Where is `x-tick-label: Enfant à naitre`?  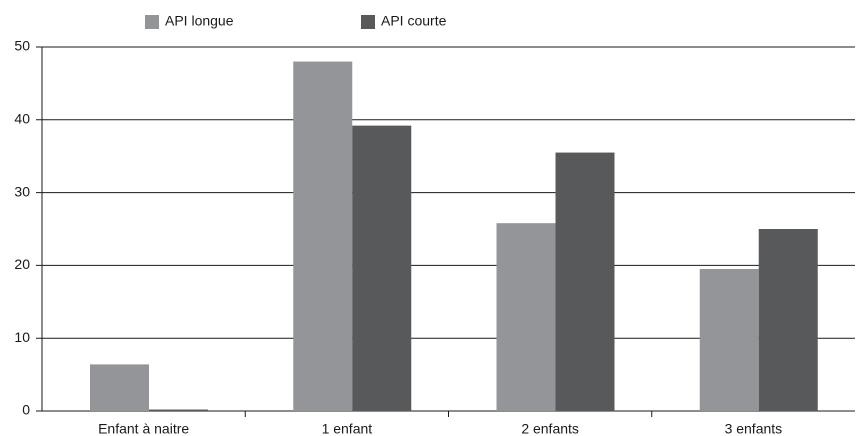
x-tick-label: Enfant à naitre is located at coordinates (143, 428).